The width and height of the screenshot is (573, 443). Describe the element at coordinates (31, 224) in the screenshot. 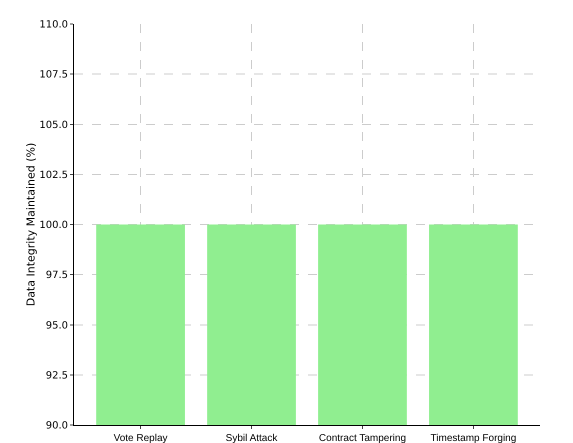

I see `y-axis-title: Data Integrity Maintained (%)` at that location.